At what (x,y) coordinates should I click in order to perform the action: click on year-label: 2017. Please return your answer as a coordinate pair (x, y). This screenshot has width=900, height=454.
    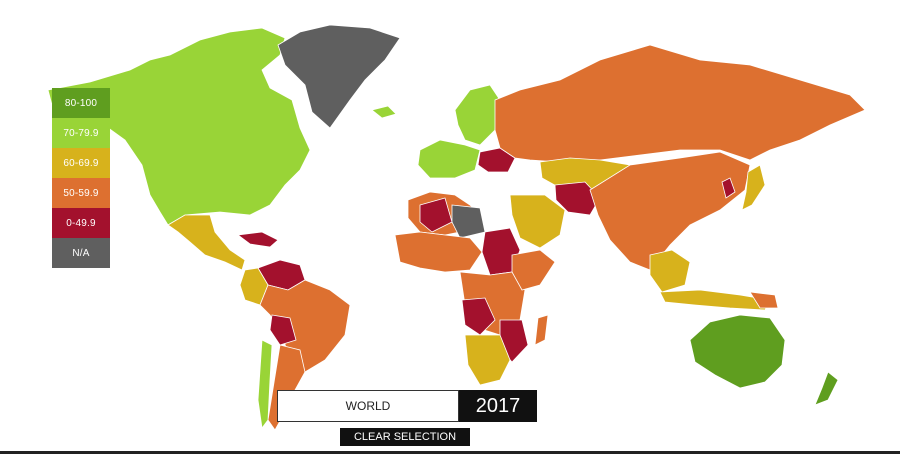
    Looking at the image, I should click on (498, 405).